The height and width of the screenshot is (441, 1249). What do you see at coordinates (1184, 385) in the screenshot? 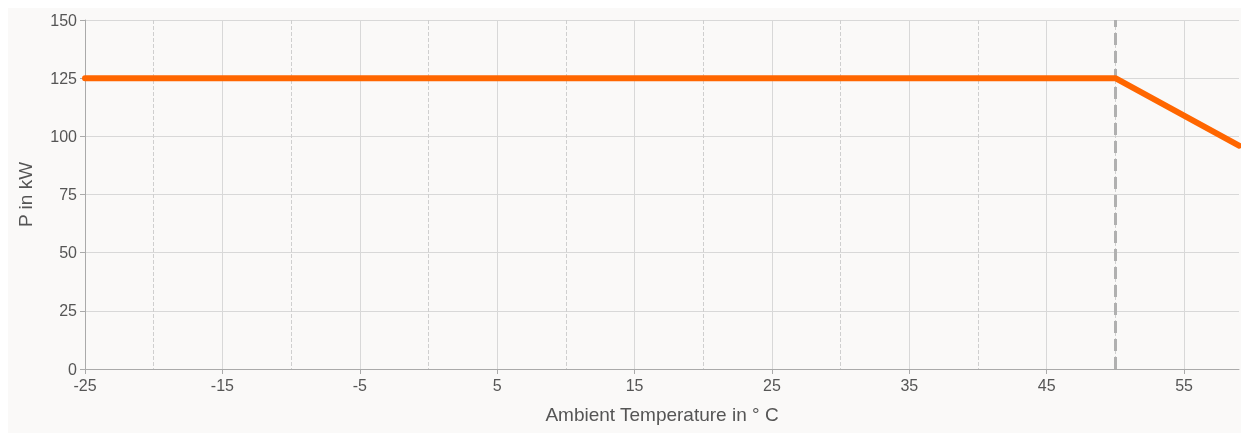
I see `x-tick-label: 55` at bounding box center [1184, 385].